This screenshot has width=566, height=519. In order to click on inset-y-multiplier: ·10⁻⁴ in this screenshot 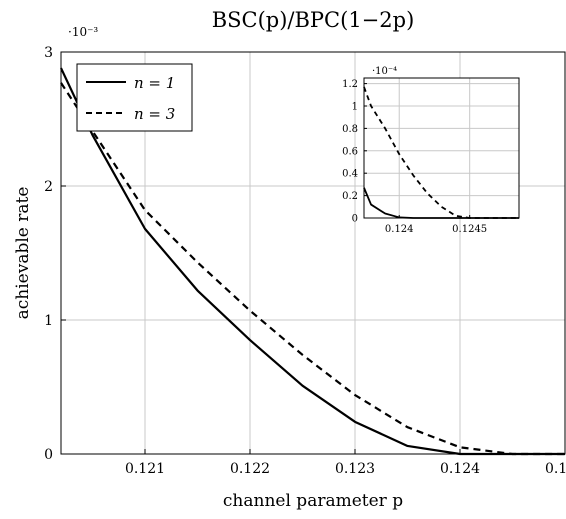, I will do `click(384, 71)`.